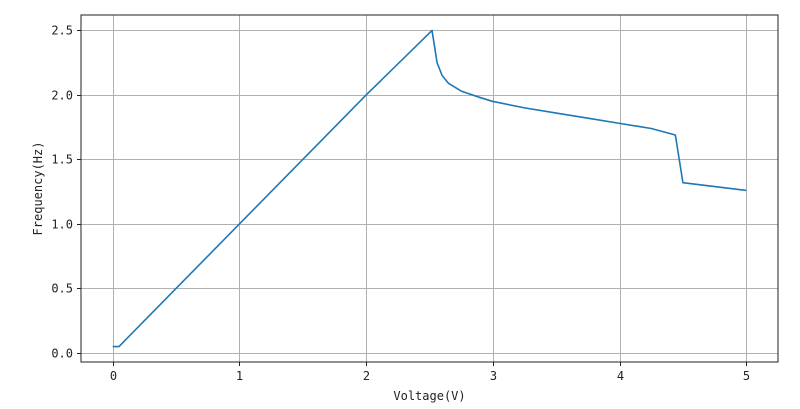 This screenshot has width=800, height=409. I want to click on x-tick-label: 4, so click(620, 376).